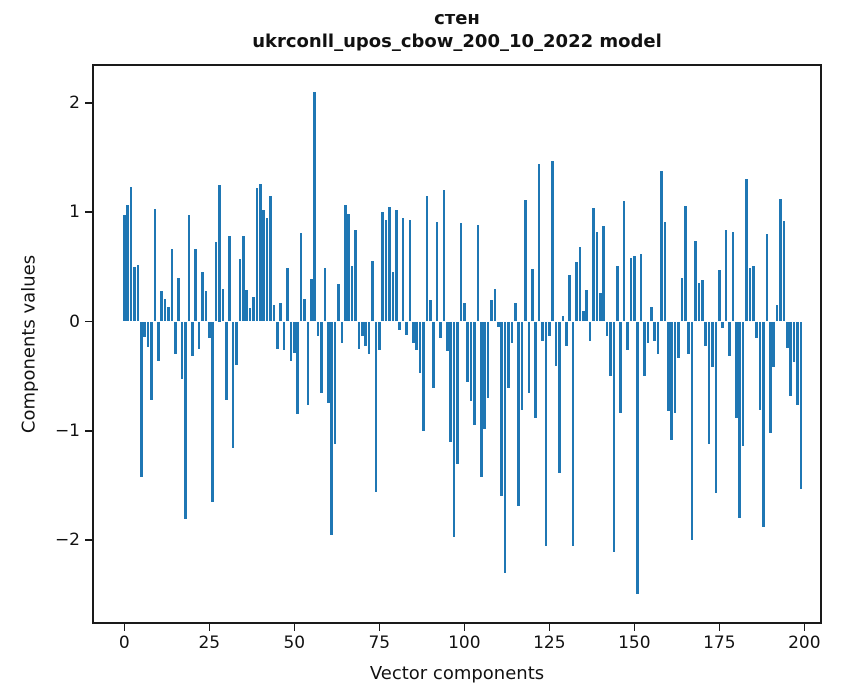 This screenshot has width=847, height=696. Describe the element at coordinates (294, 643) in the screenshot. I see `x-tick-label: 50` at that location.